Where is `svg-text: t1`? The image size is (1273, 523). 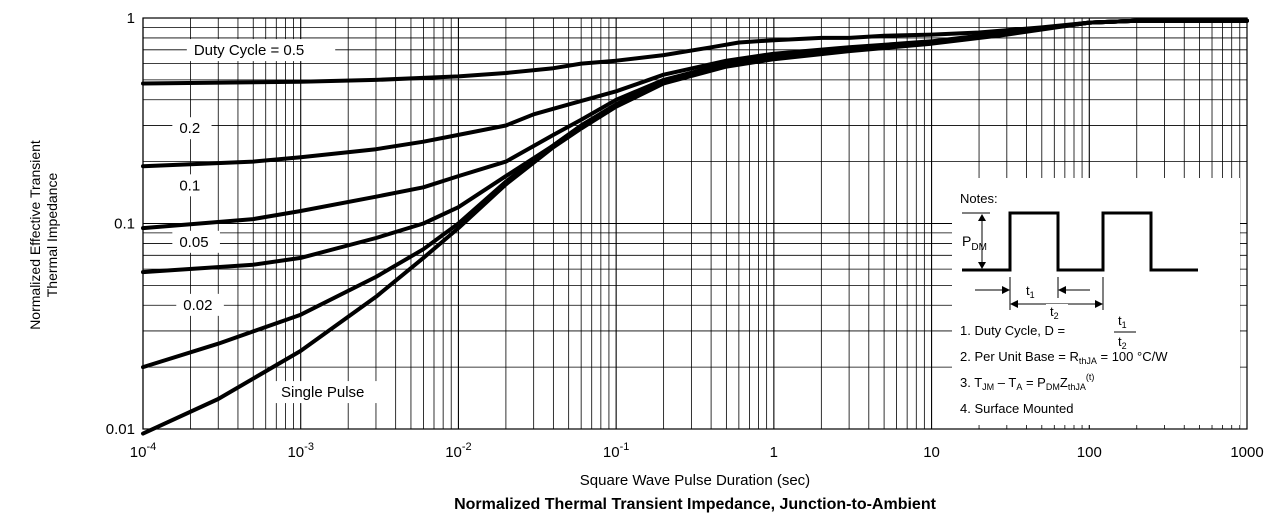
svg-text: t1 is located at coordinates (1122, 321).